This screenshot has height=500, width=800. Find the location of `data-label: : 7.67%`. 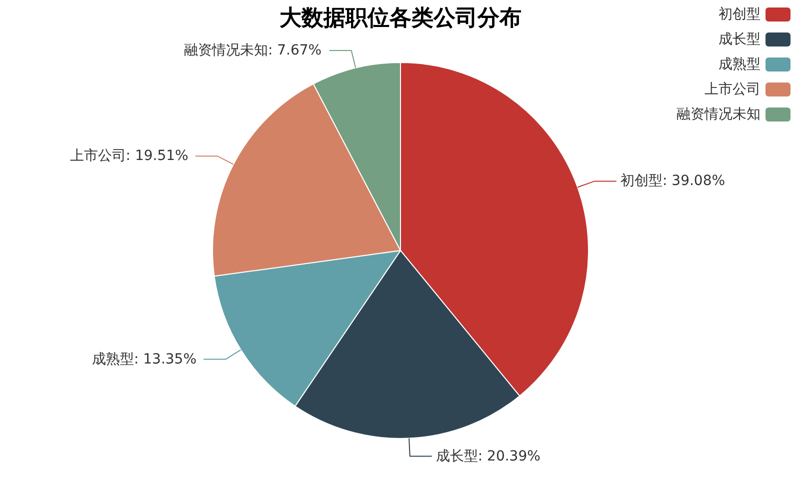

data-label: : 7.67% is located at coordinates (295, 50).